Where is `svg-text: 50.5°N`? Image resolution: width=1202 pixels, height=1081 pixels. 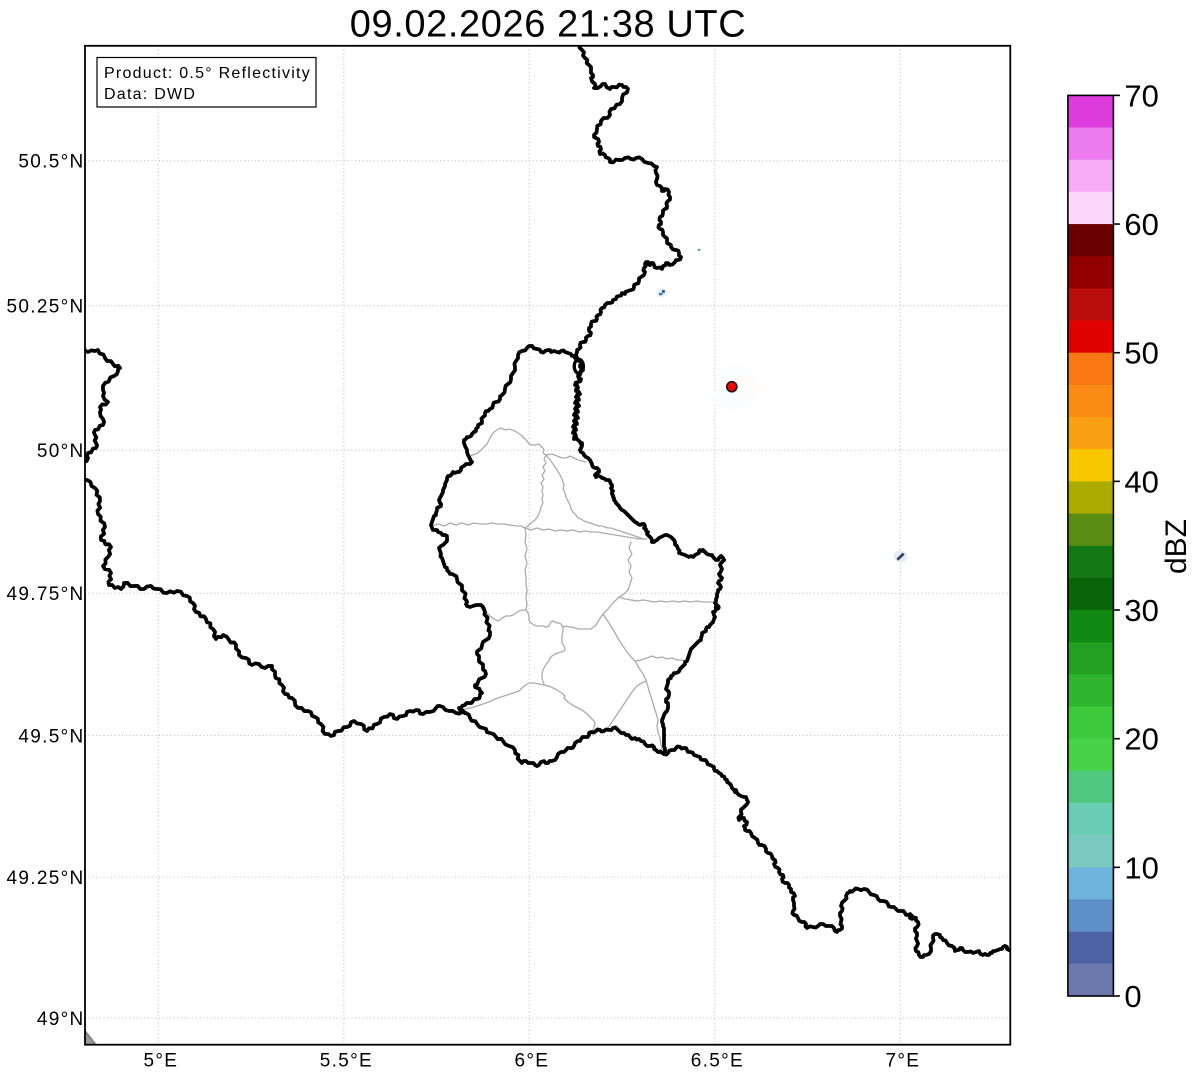 svg-text: 50.5°N is located at coordinates (51, 162).